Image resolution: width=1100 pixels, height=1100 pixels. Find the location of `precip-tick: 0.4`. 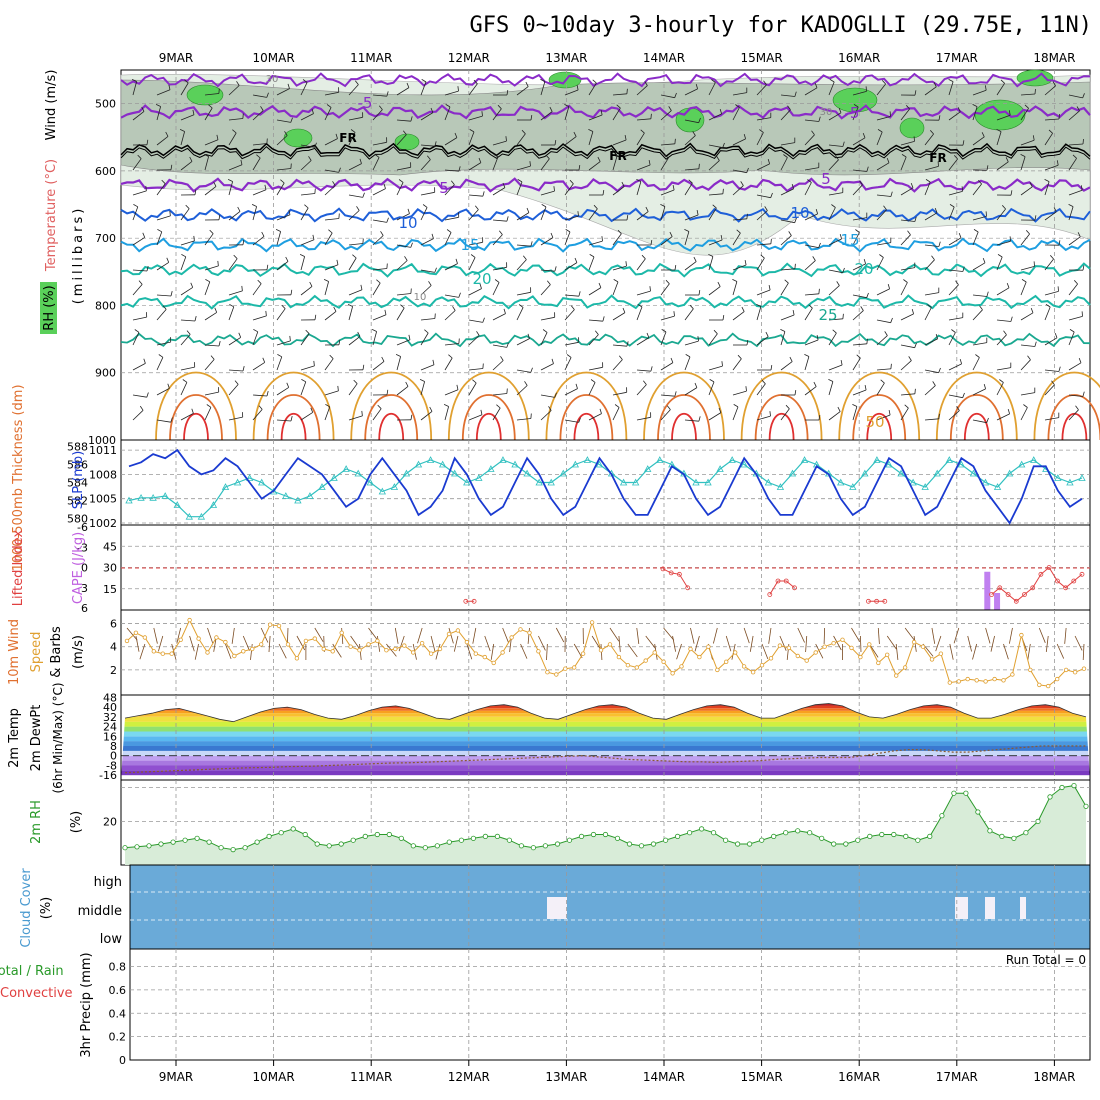

precip-tick: 0.4 is located at coordinates (118, 1013).